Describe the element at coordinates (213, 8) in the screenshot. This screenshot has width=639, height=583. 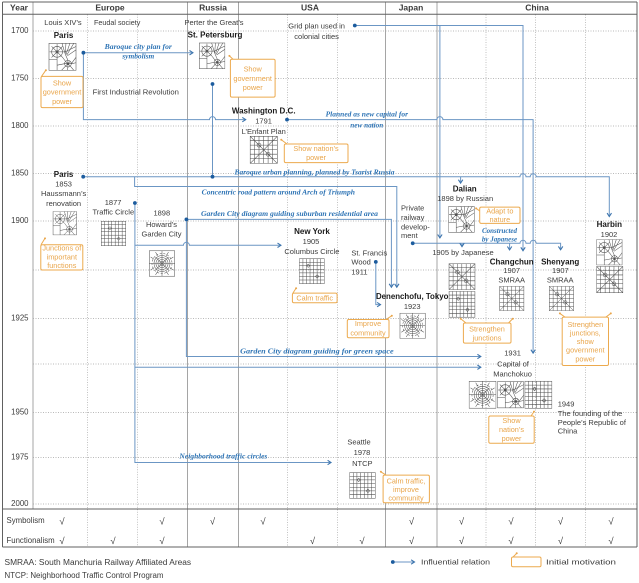
I see `svg-text: Russia` at that location.